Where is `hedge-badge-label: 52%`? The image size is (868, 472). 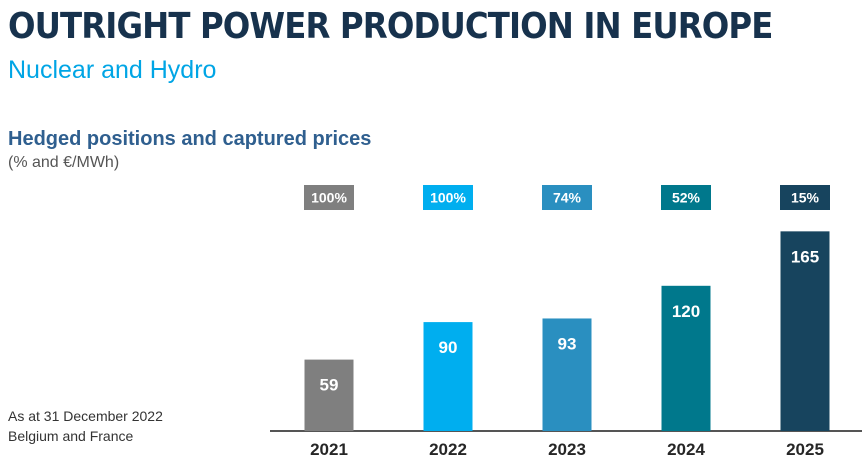 hedge-badge-label: 52% is located at coordinates (686, 198).